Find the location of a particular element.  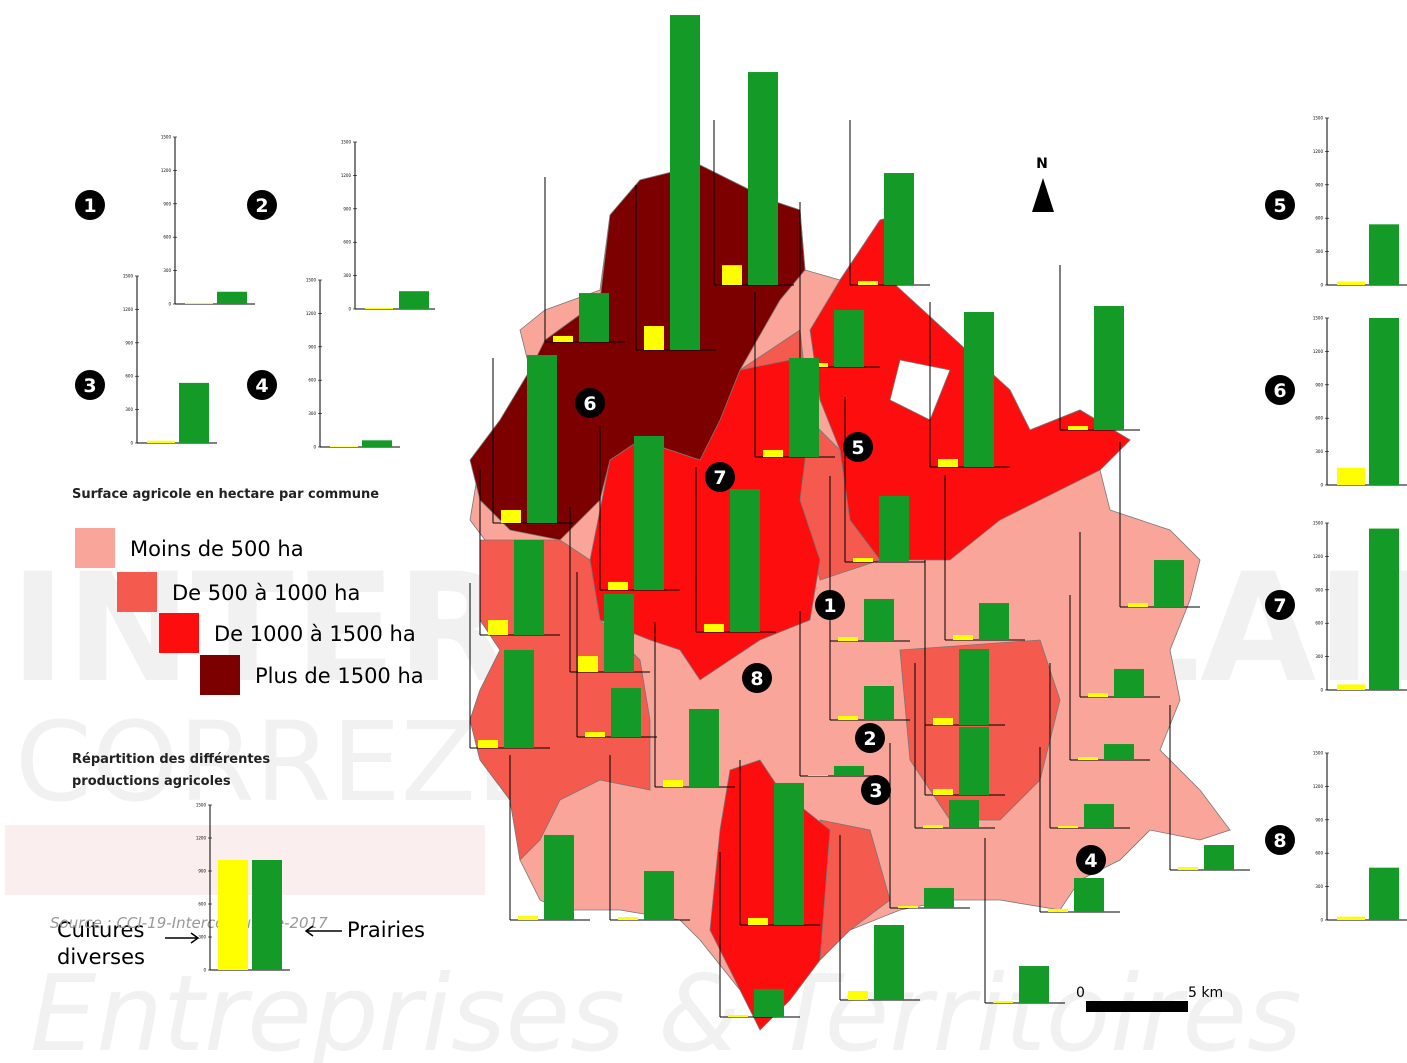

legend-label: Cultures is located at coordinates (100, 930).